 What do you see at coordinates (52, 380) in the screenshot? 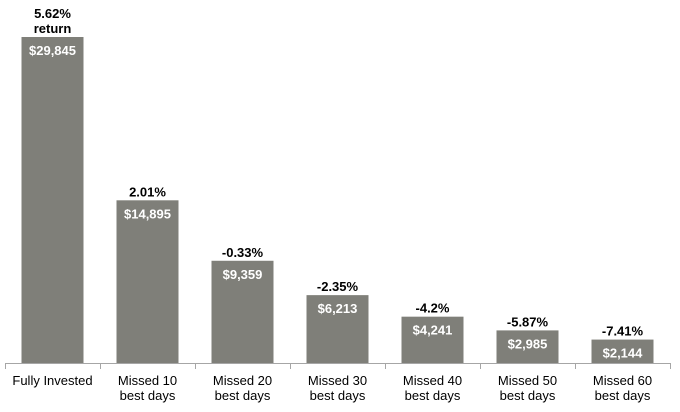
I see `category-label: Fully Invested` at bounding box center [52, 380].